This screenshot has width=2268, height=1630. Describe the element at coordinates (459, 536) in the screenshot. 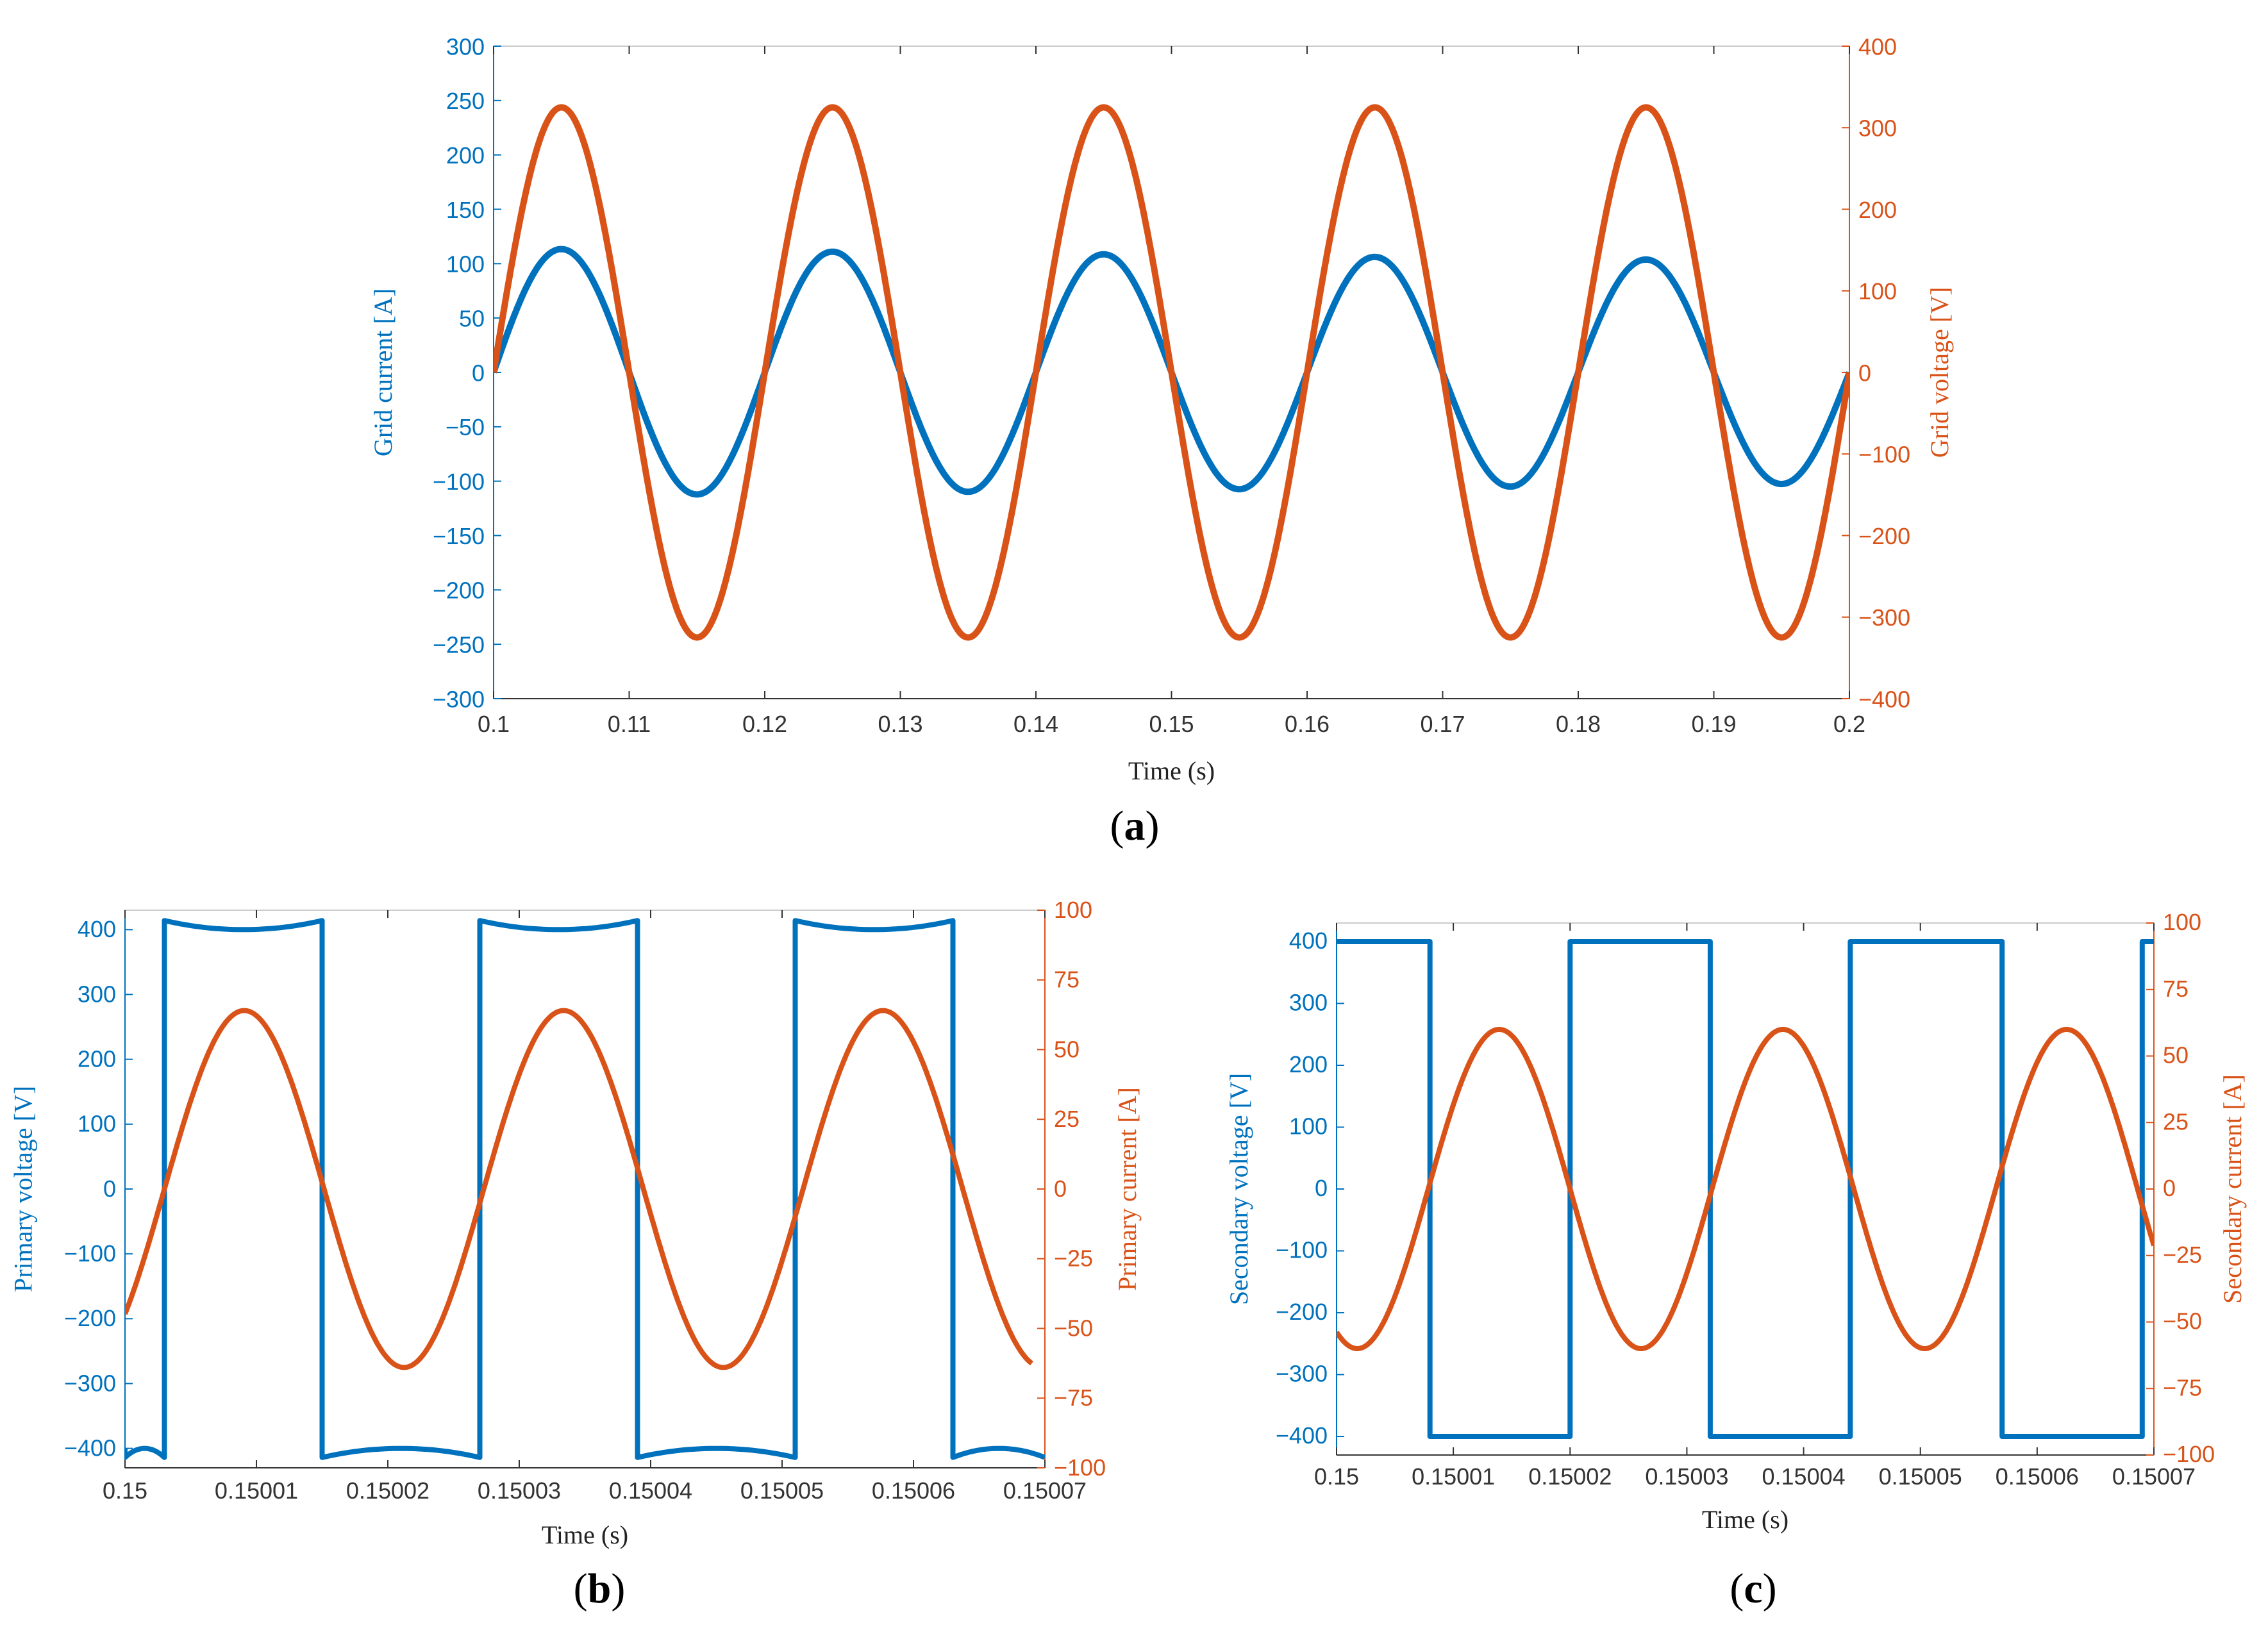

I see `left-y-tick-label: −150` at that location.